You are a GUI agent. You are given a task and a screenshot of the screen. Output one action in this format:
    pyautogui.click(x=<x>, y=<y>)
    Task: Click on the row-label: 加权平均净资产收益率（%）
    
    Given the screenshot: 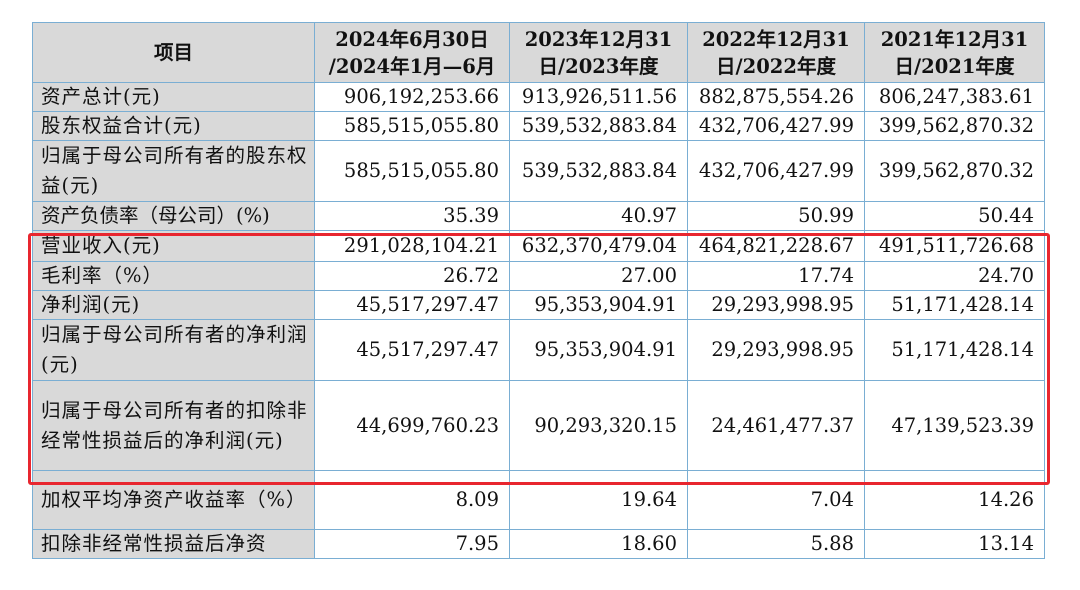 What is the action you would take?
    pyautogui.click(x=173, y=500)
    